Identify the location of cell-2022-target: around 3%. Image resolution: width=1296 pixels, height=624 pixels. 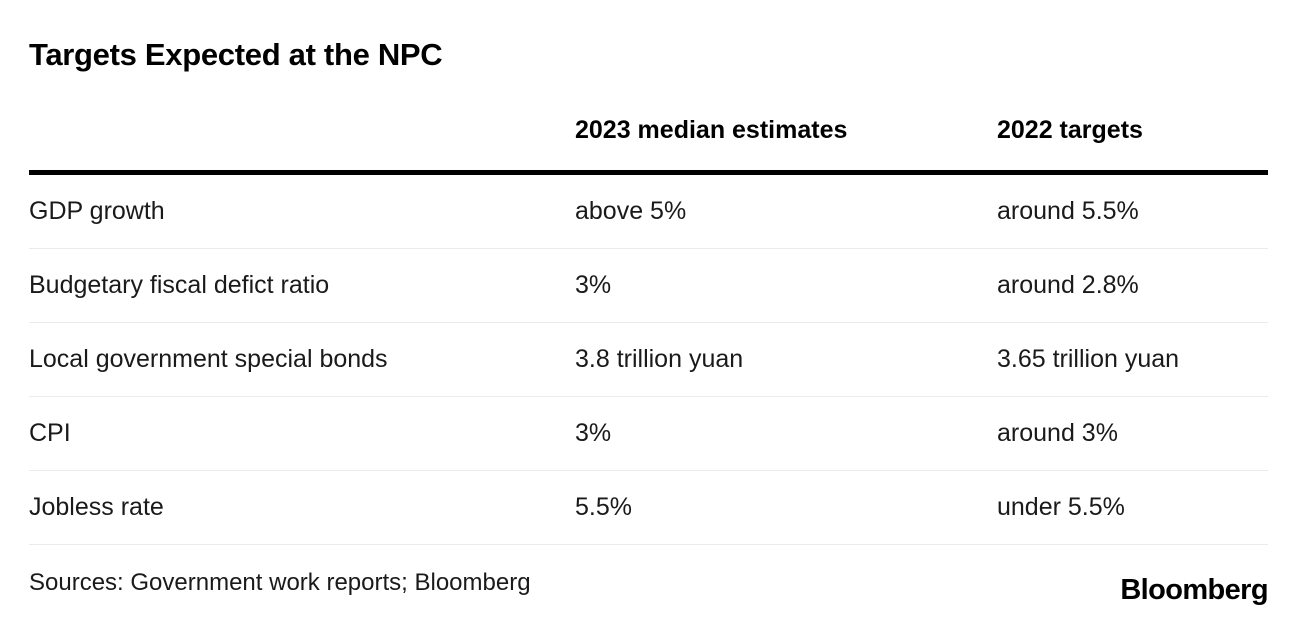
(1057, 433).